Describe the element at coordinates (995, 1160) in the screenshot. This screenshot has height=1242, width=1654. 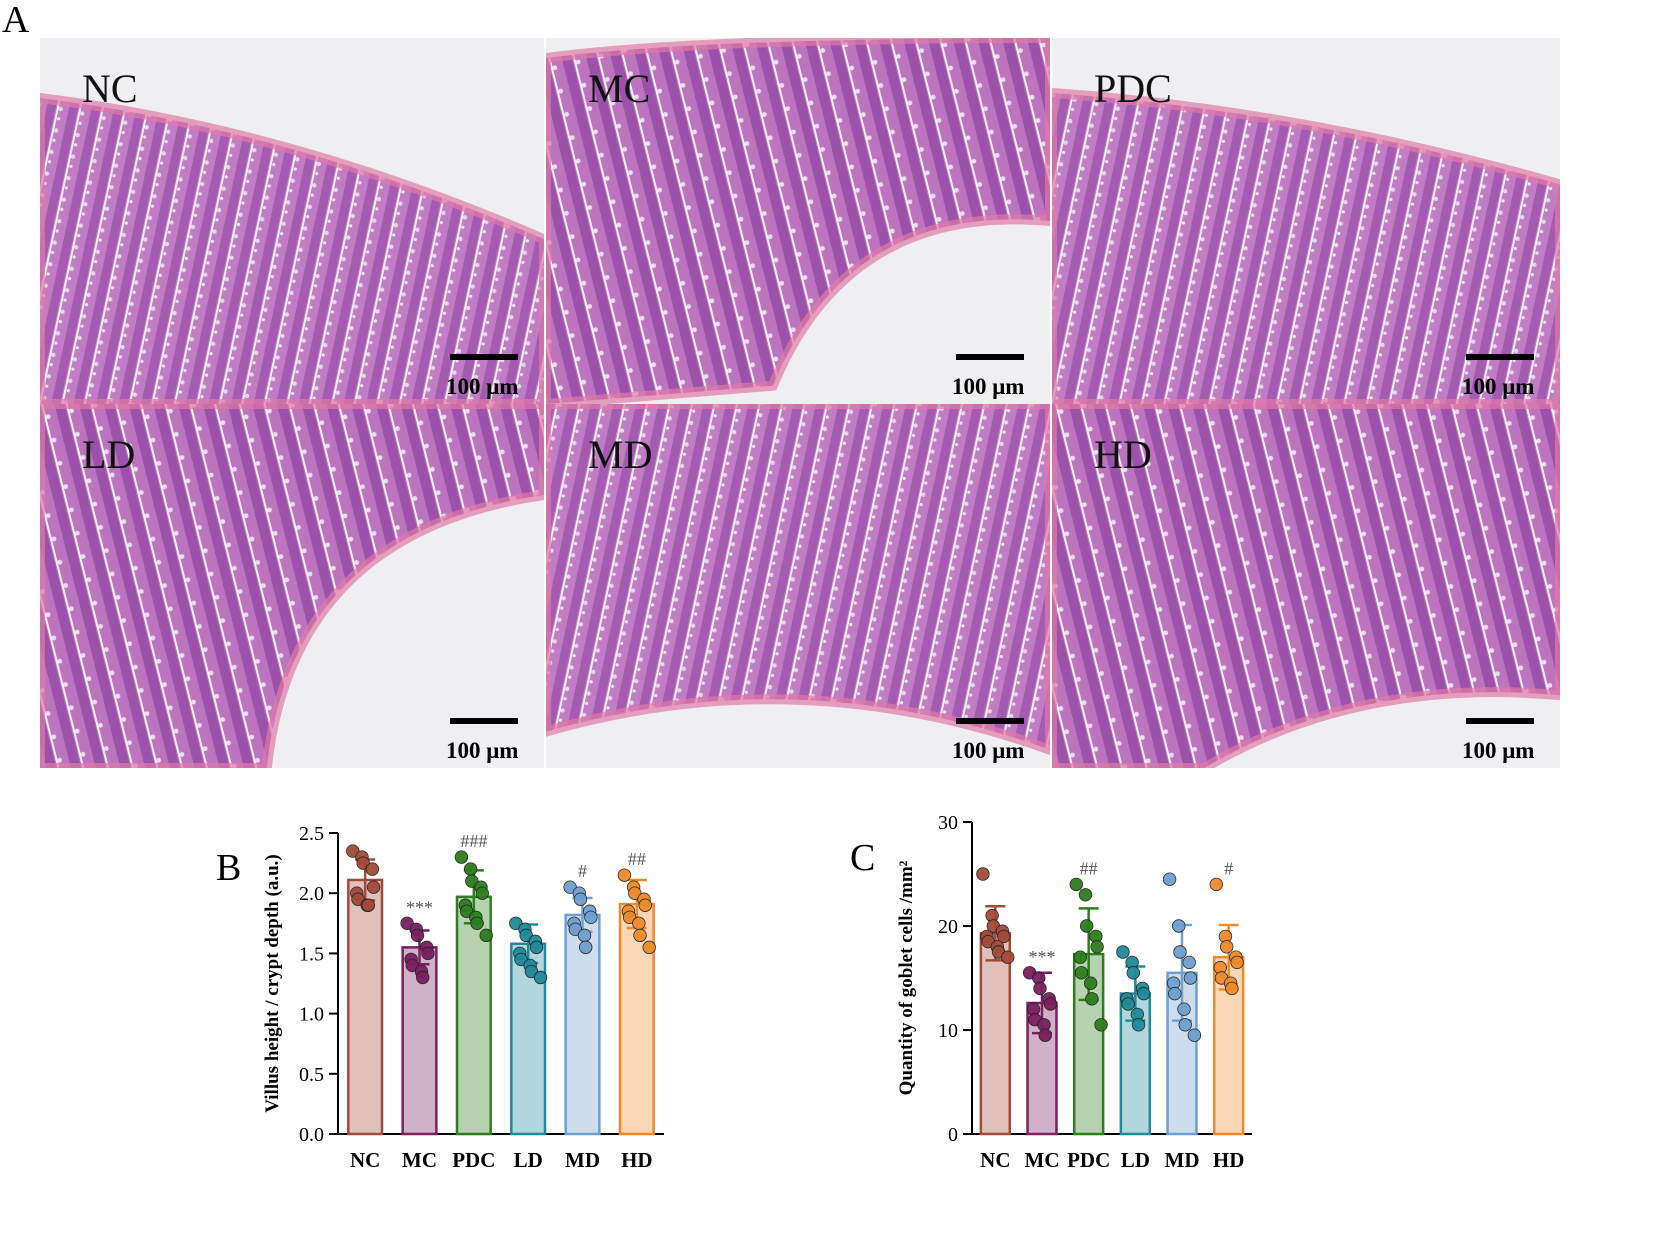
I see `x-tick-label: NC` at that location.